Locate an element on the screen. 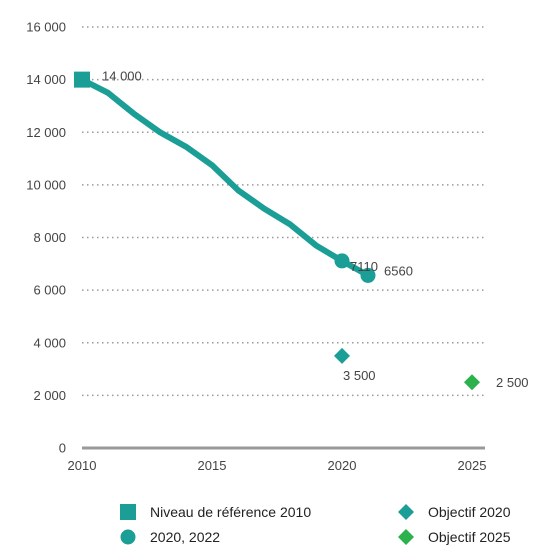 This screenshot has height=547, width=537. circle-legend-marker is located at coordinates (128, 537).